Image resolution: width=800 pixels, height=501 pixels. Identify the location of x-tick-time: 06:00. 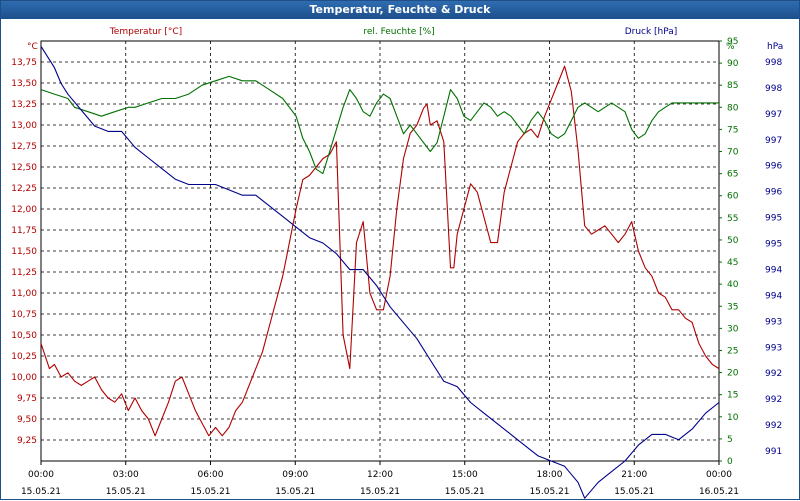
(211, 475).